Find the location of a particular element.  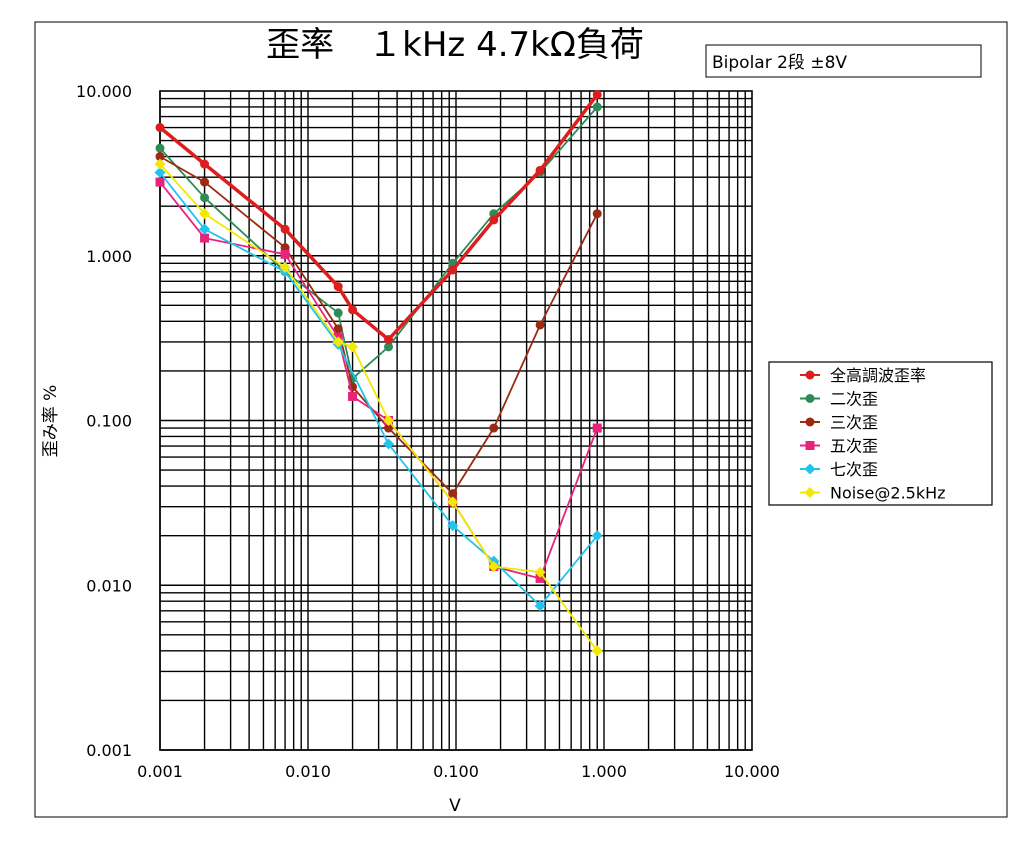

legend-entry: 三次歪 is located at coordinates (839, 422).